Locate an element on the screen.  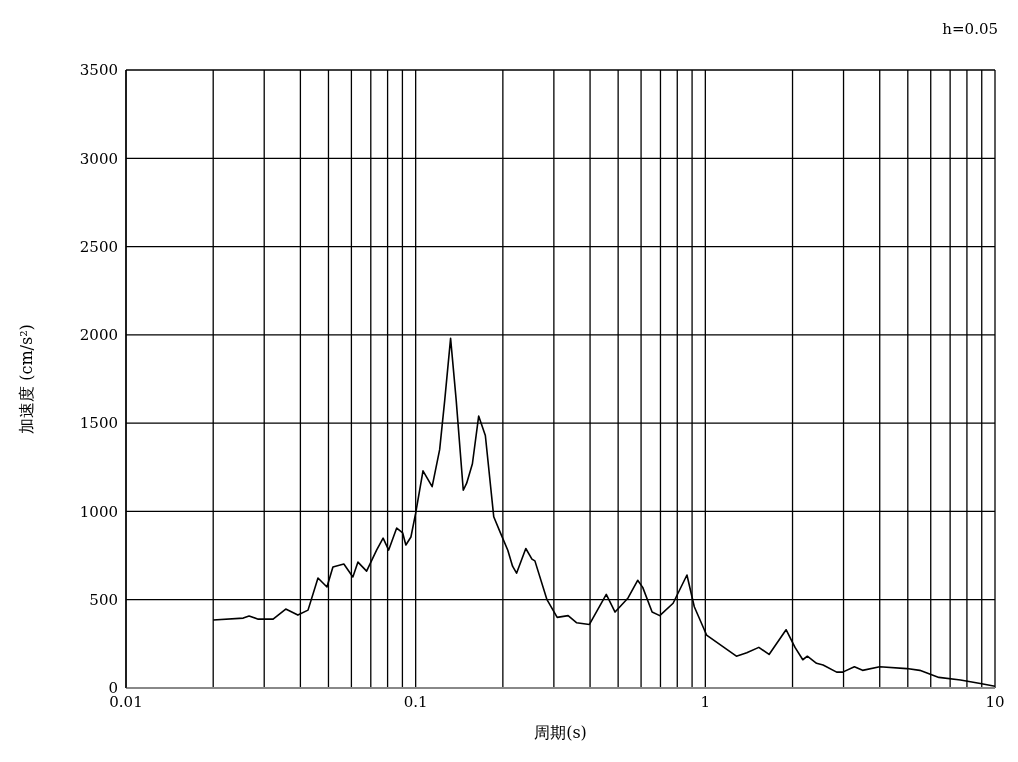
y-tick-label: 2500 is located at coordinates (98, 246).